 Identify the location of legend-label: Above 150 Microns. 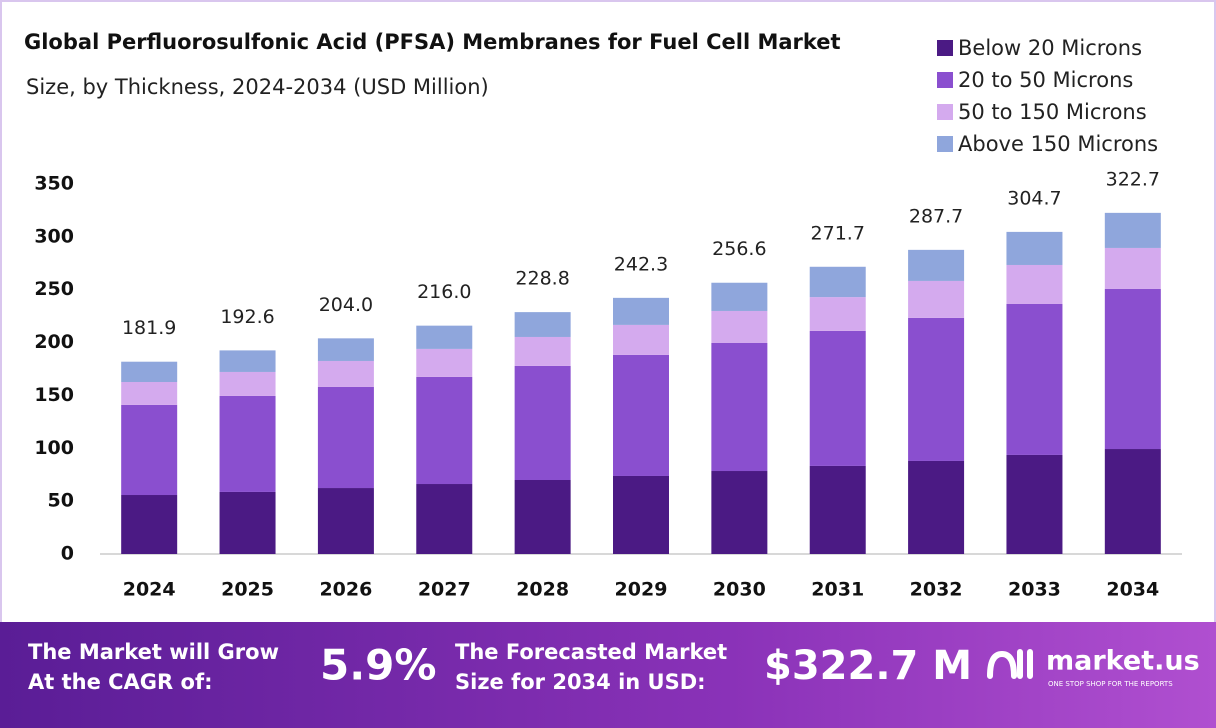
(1058, 144).